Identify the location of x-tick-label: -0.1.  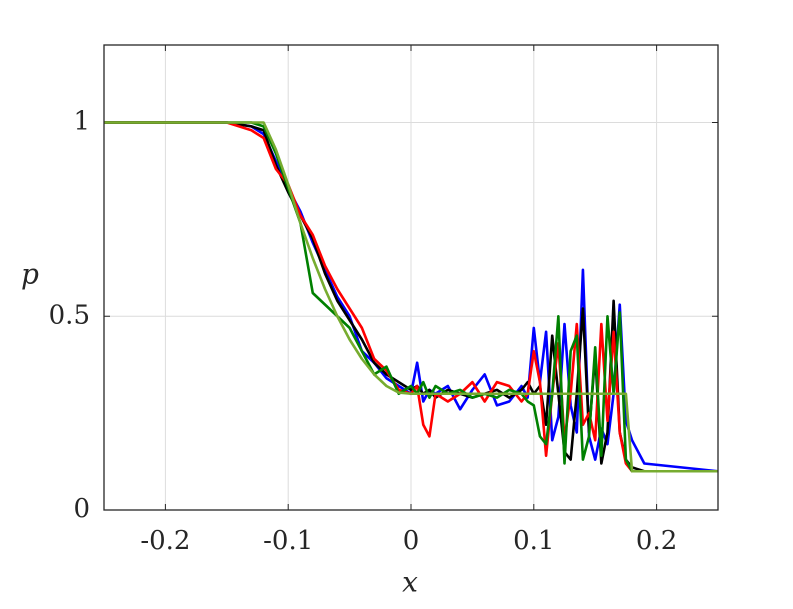
(288, 541).